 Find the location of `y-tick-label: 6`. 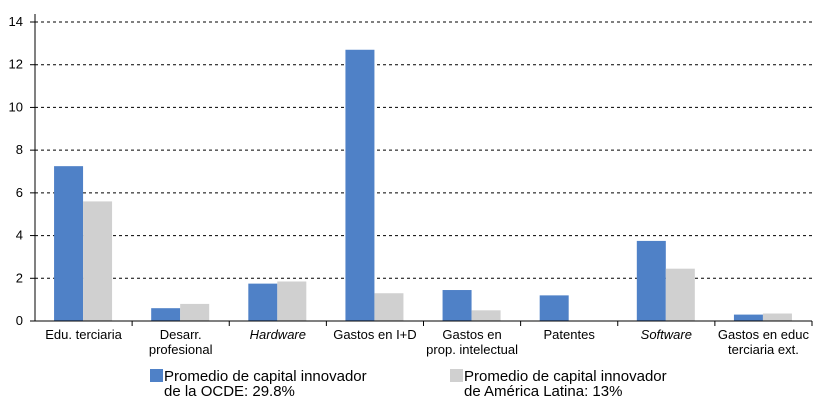

y-tick-label: 6 is located at coordinates (19, 192).